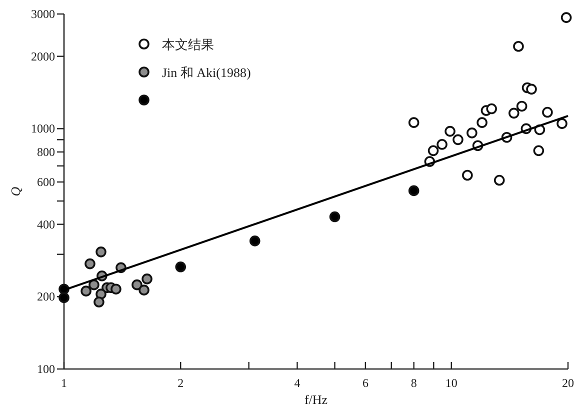  What do you see at coordinates (46, 369) in the screenshot?
I see `y-tick-label: 100` at bounding box center [46, 369].